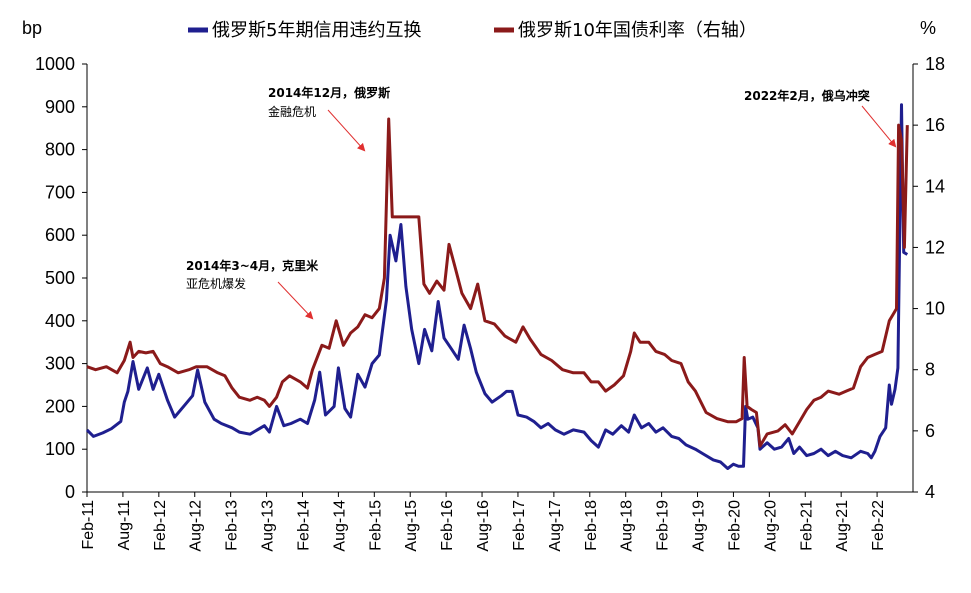  I want to click on x-tick-label: Aug-18, so click(627, 526).